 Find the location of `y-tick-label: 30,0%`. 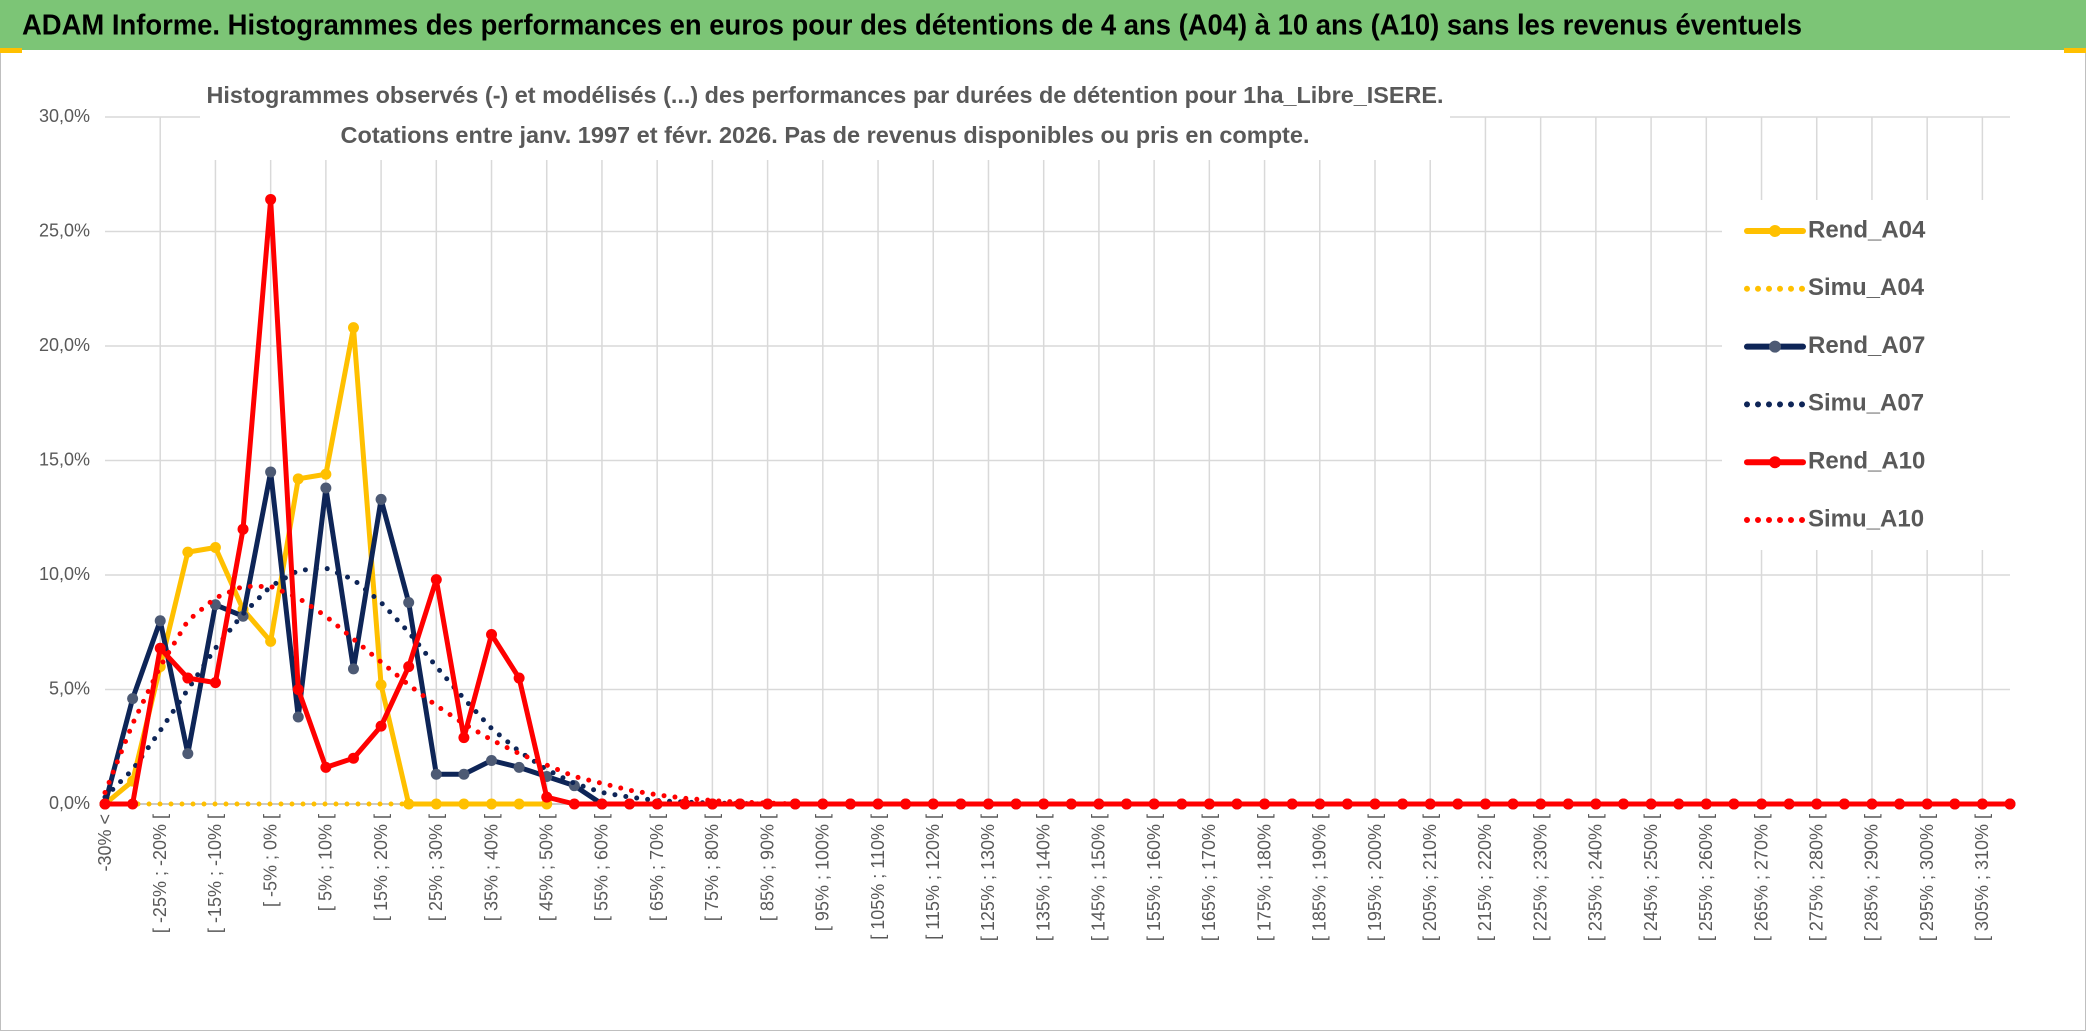

y-tick-label: 30,0% is located at coordinates (64, 116).